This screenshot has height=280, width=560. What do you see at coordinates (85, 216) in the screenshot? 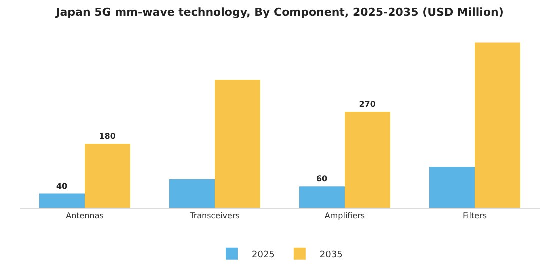
I see `x-tick-label: Antennas` at bounding box center [85, 216].